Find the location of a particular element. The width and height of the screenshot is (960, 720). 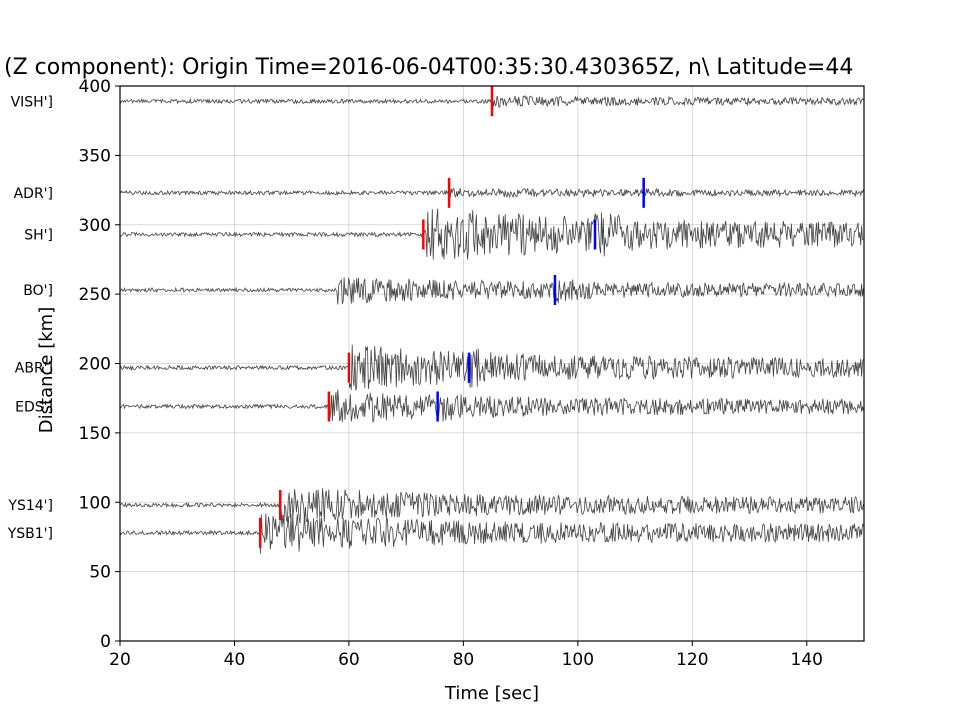

y-tick-label: 300 is located at coordinates (95, 226).